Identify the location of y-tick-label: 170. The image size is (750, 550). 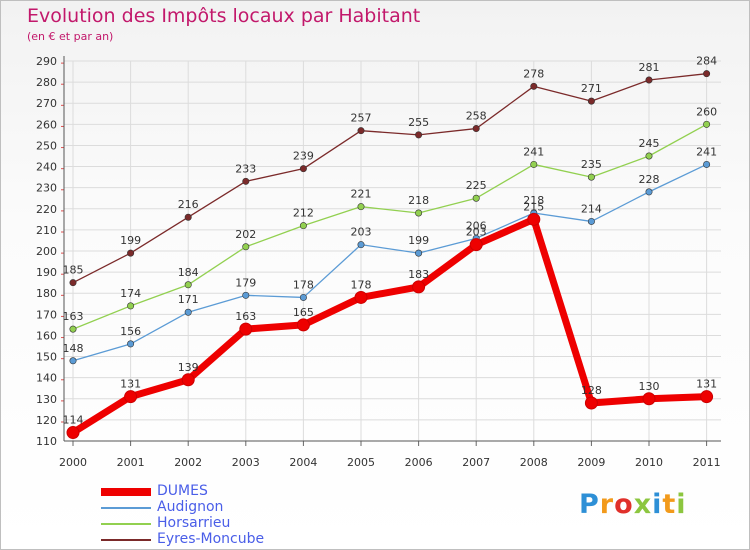
(46, 314).